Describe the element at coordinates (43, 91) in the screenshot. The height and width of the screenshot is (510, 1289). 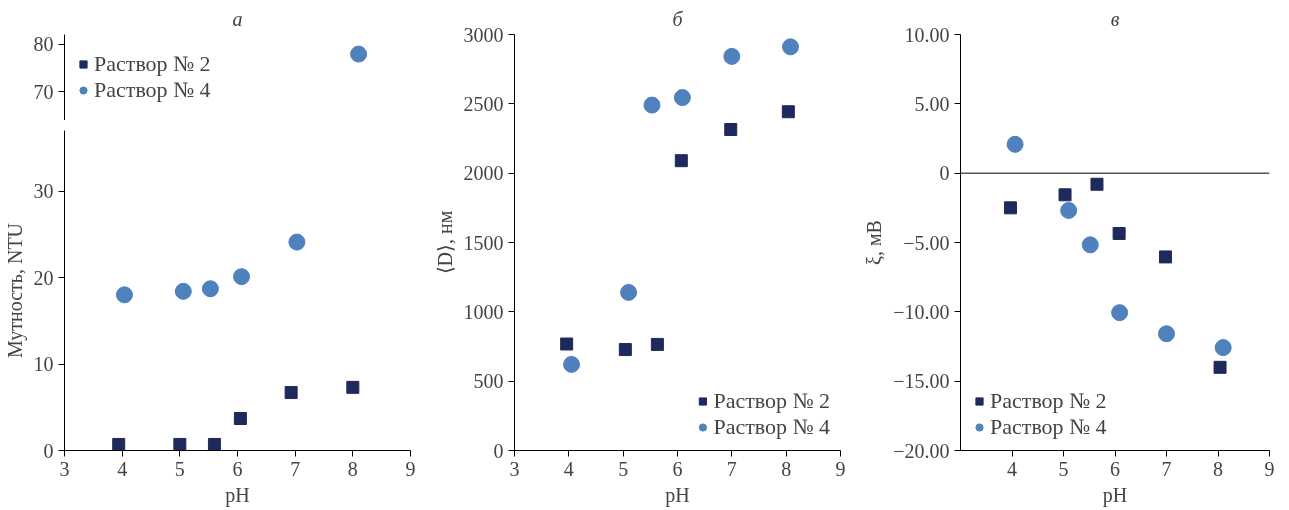
I see `y-tick-label: 70` at that location.